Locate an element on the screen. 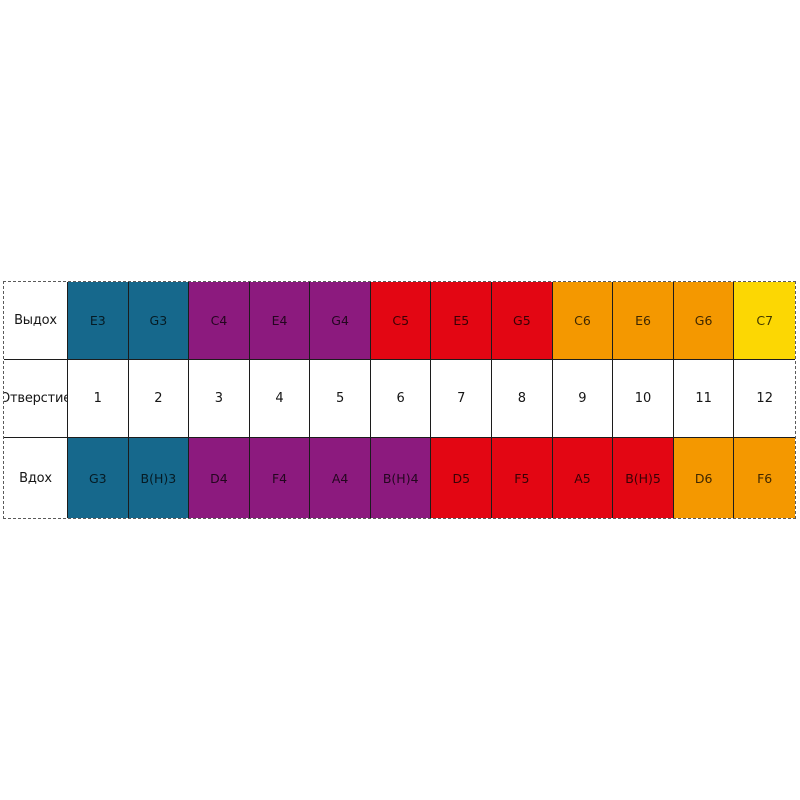 The height and width of the screenshot is (800, 800). row-label-hole: Отверстие is located at coordinates (36, 399).